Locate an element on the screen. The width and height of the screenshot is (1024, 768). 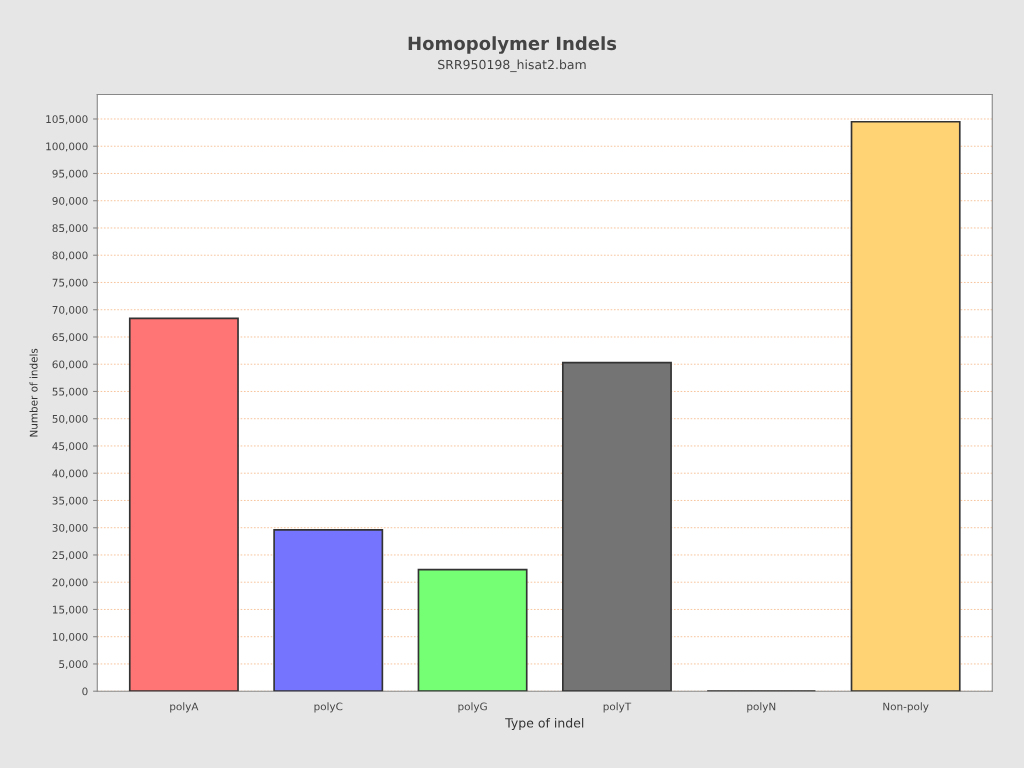
y-tick-label: 70,000 is located at coordinates (70, 310).